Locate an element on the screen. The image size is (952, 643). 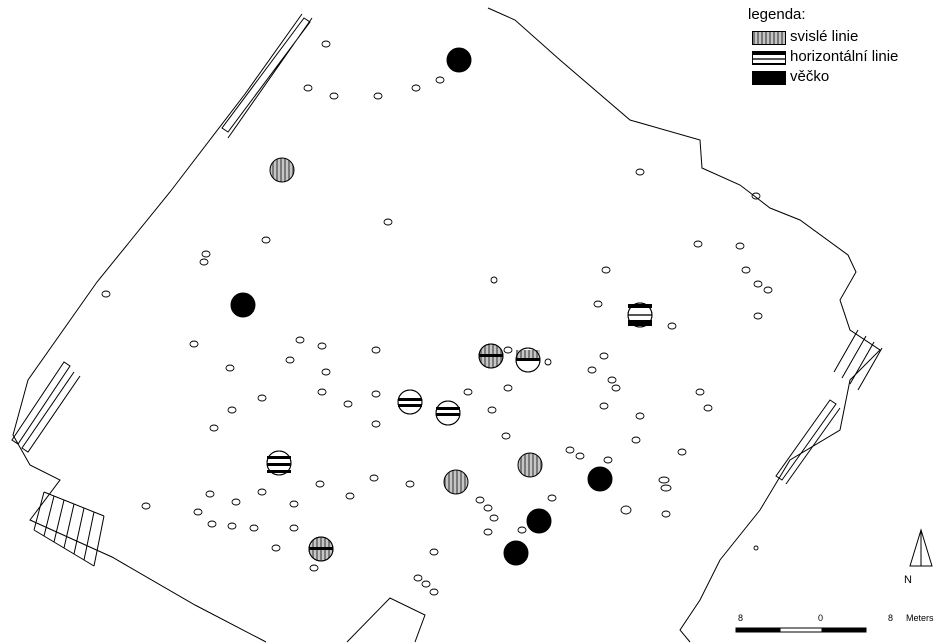
scale-label-right: 8 is located at coordinates (891, 618).